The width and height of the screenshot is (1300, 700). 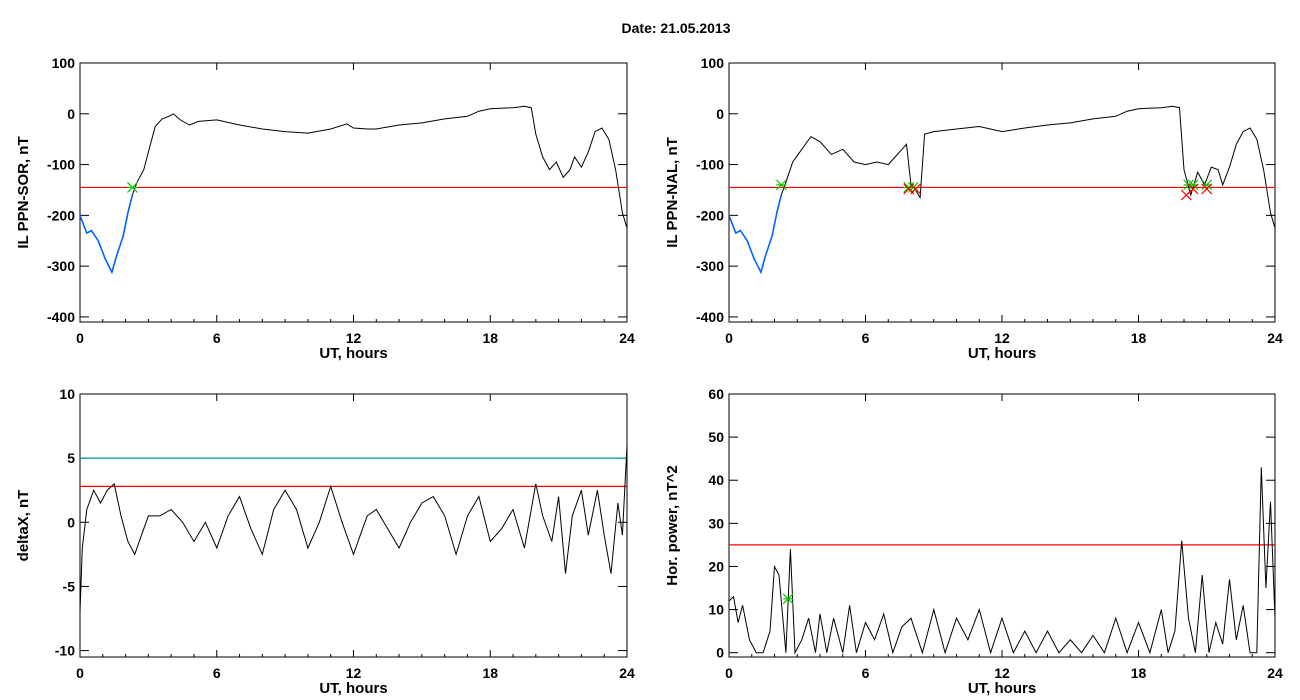 I want to click on top-right-ytick-label: -100, so click(x=710, y=165).